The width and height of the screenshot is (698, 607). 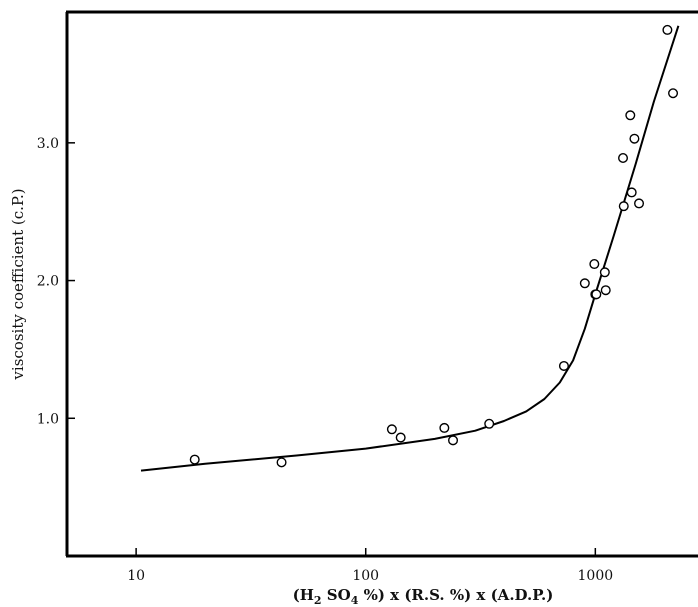 I want to click on x-axis-label-subscript-1: 2, so click(x=318, y=600).